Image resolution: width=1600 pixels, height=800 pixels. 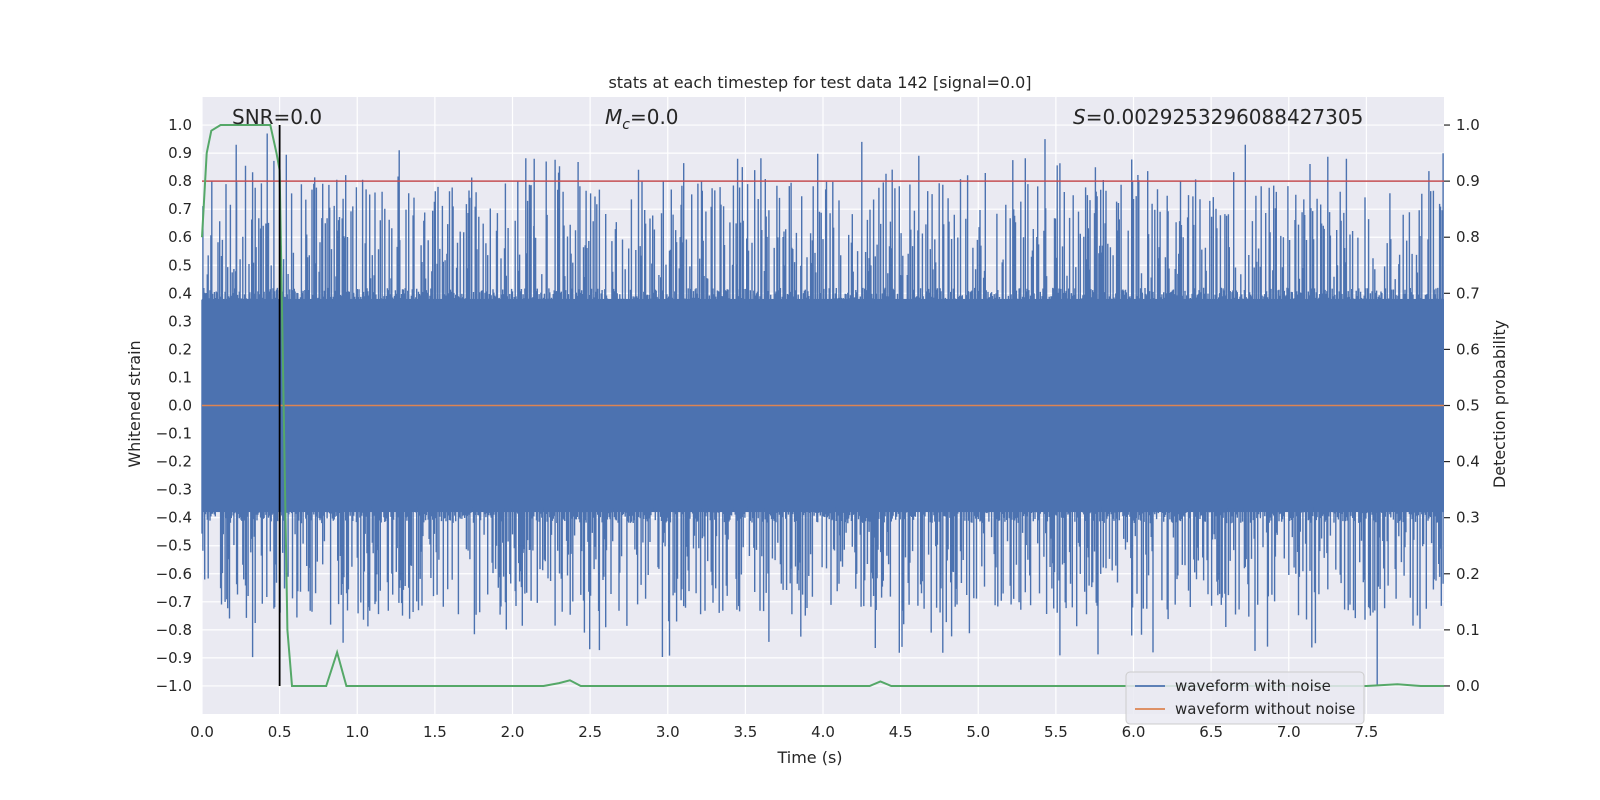 I want to click on snr-annotation: SNR=0.0, so click(x=277, y=117).